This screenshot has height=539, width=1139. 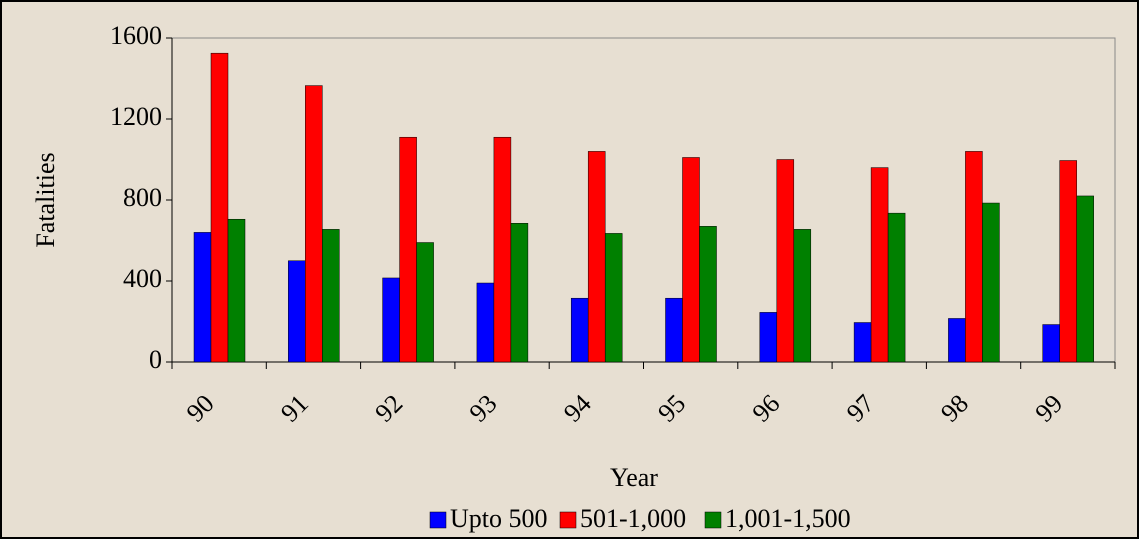 I want to click on y-tick-label: 1200, so click(x=136, y=116).